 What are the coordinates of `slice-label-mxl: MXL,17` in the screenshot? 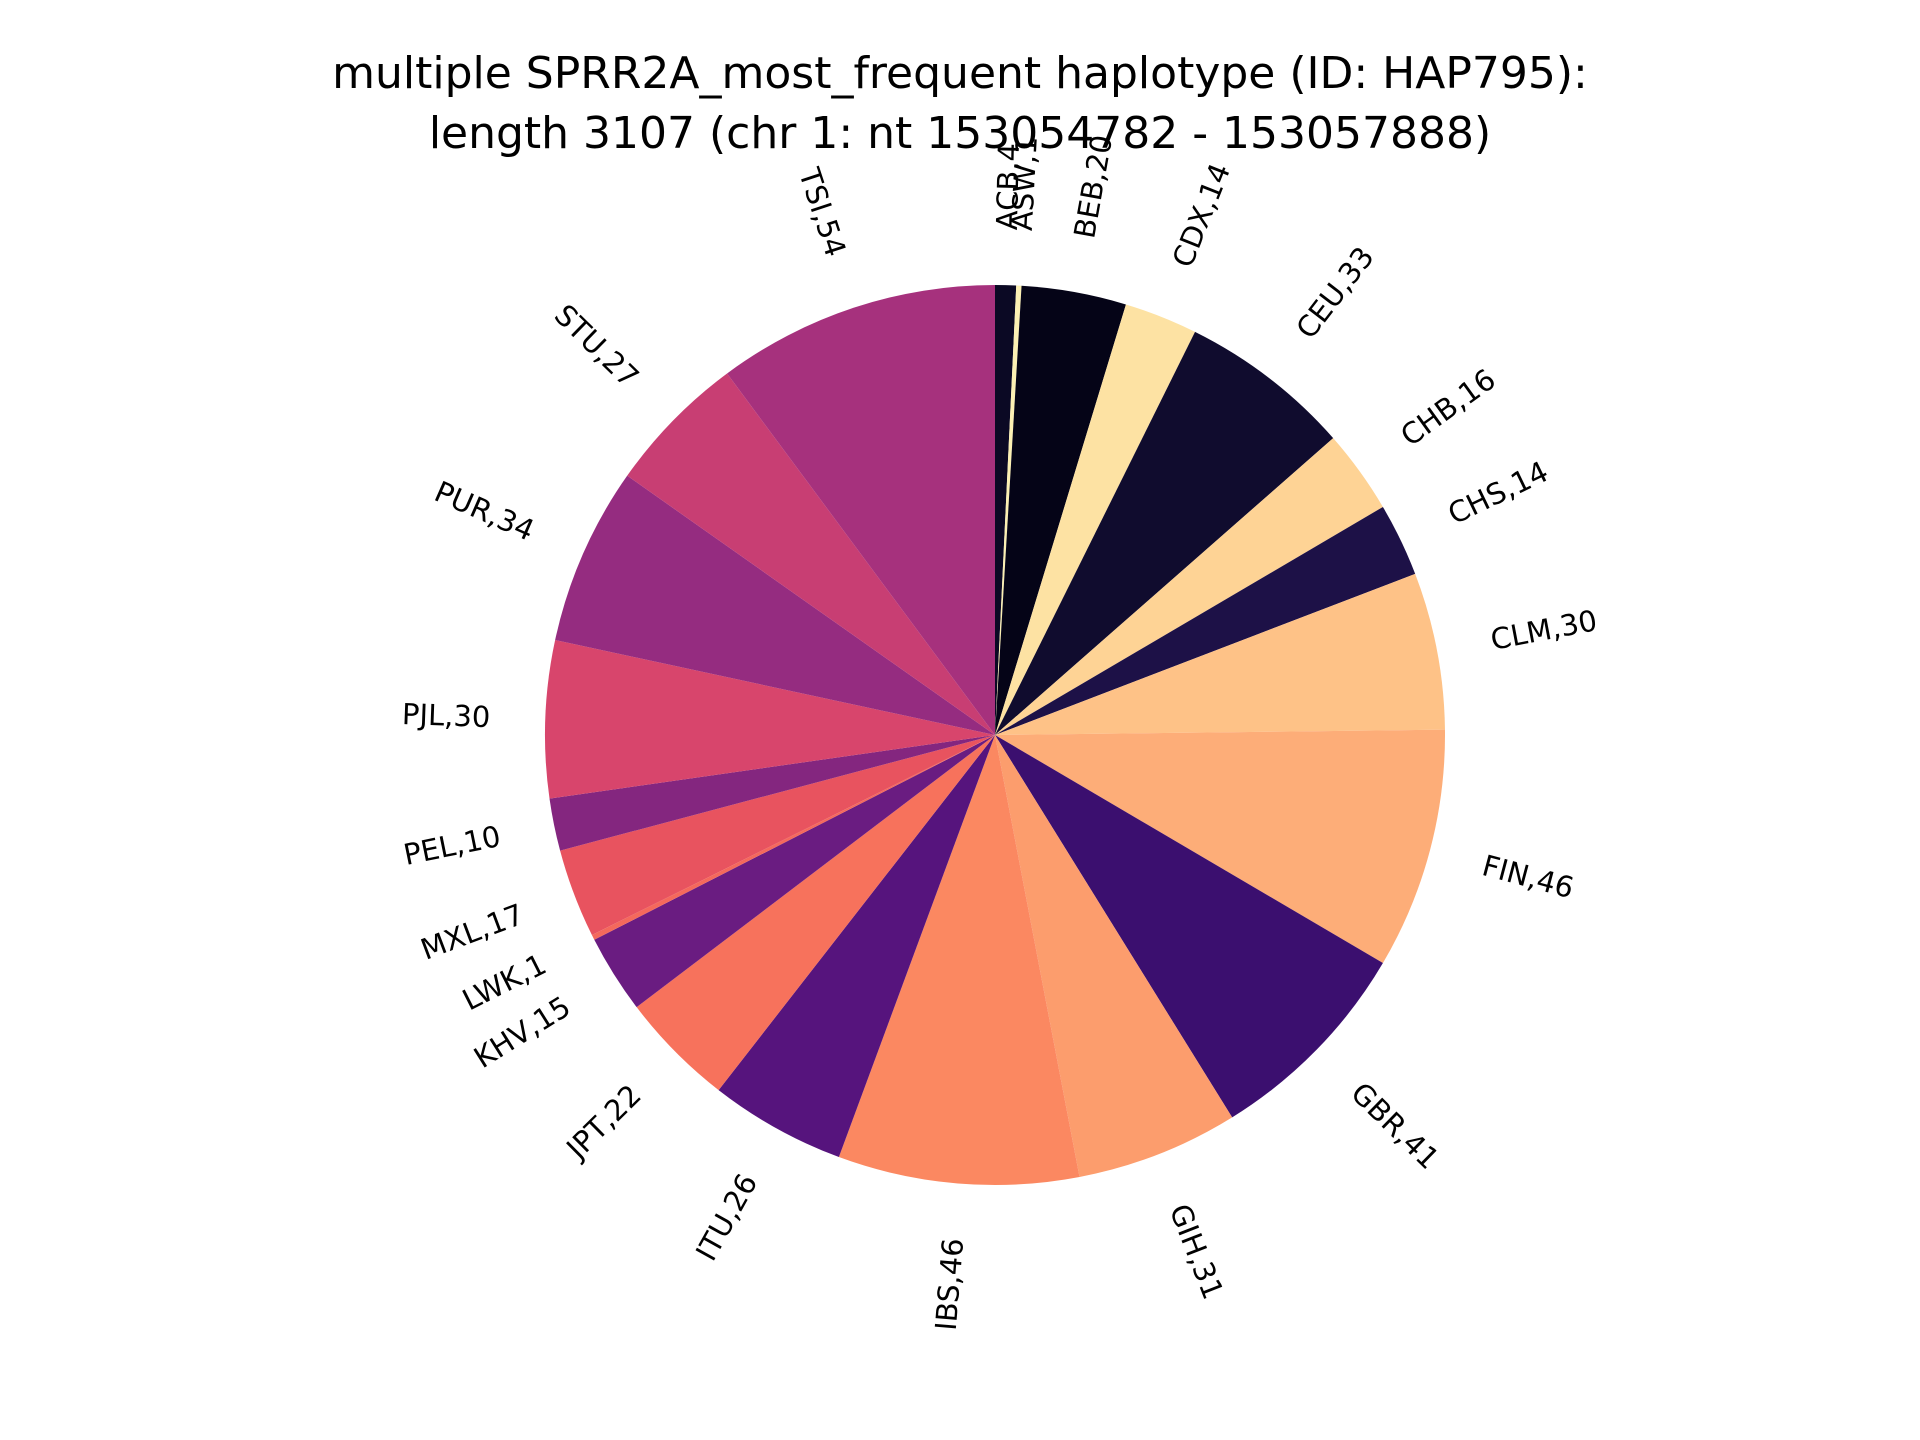 It's located at (472, 932).